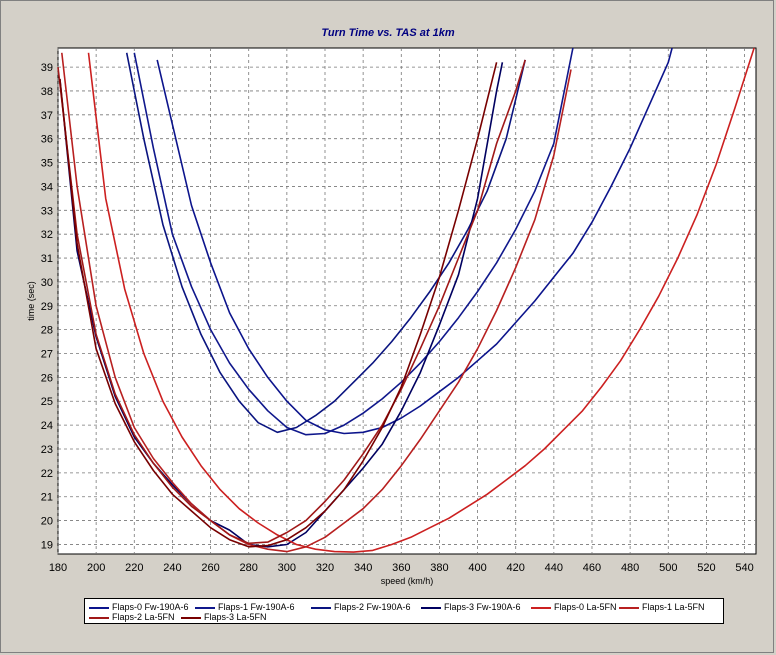  I want to click on legend-entry-2: Flaps-1 Fw-190A-6, so click(245, 607).